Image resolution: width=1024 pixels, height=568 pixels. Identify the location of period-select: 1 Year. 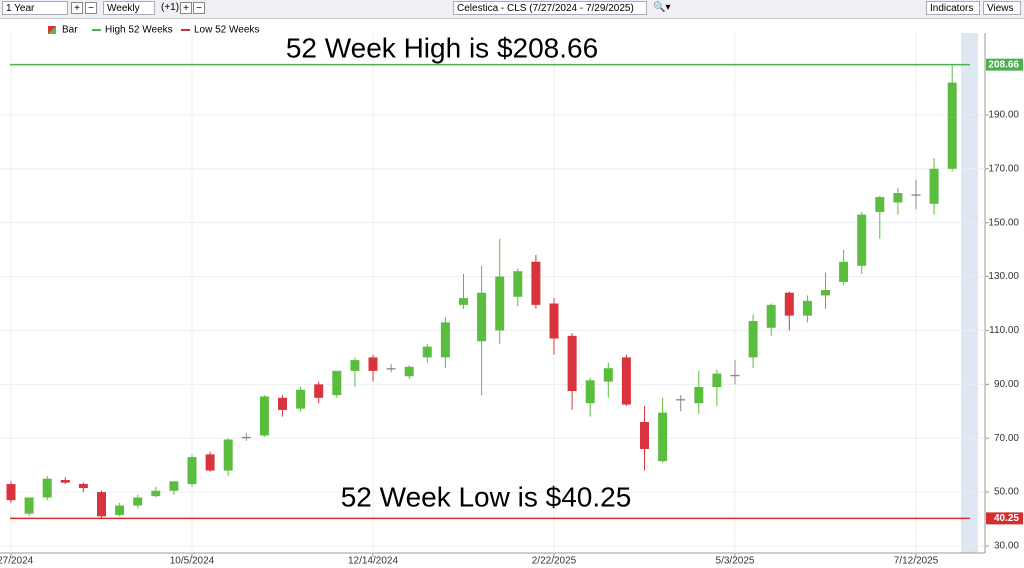
(35, 8).